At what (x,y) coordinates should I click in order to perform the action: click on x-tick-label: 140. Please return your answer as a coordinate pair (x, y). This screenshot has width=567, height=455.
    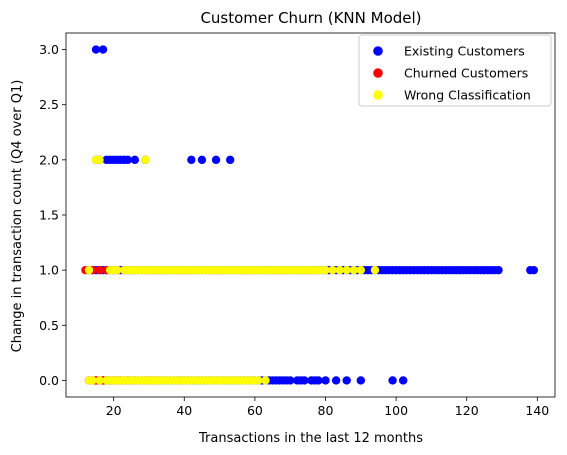
    Looking at the image, I should click on (537, 410).